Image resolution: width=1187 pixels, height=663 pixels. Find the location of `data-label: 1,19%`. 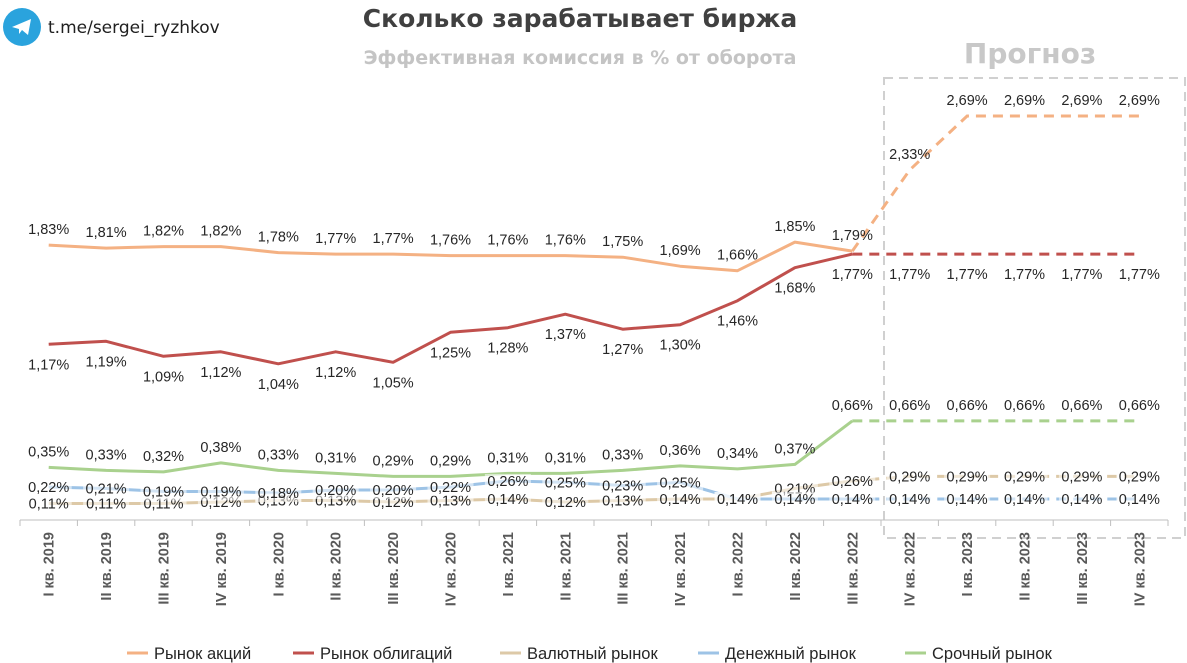

data-label: 1,19% is located at coordinates (106, 362).